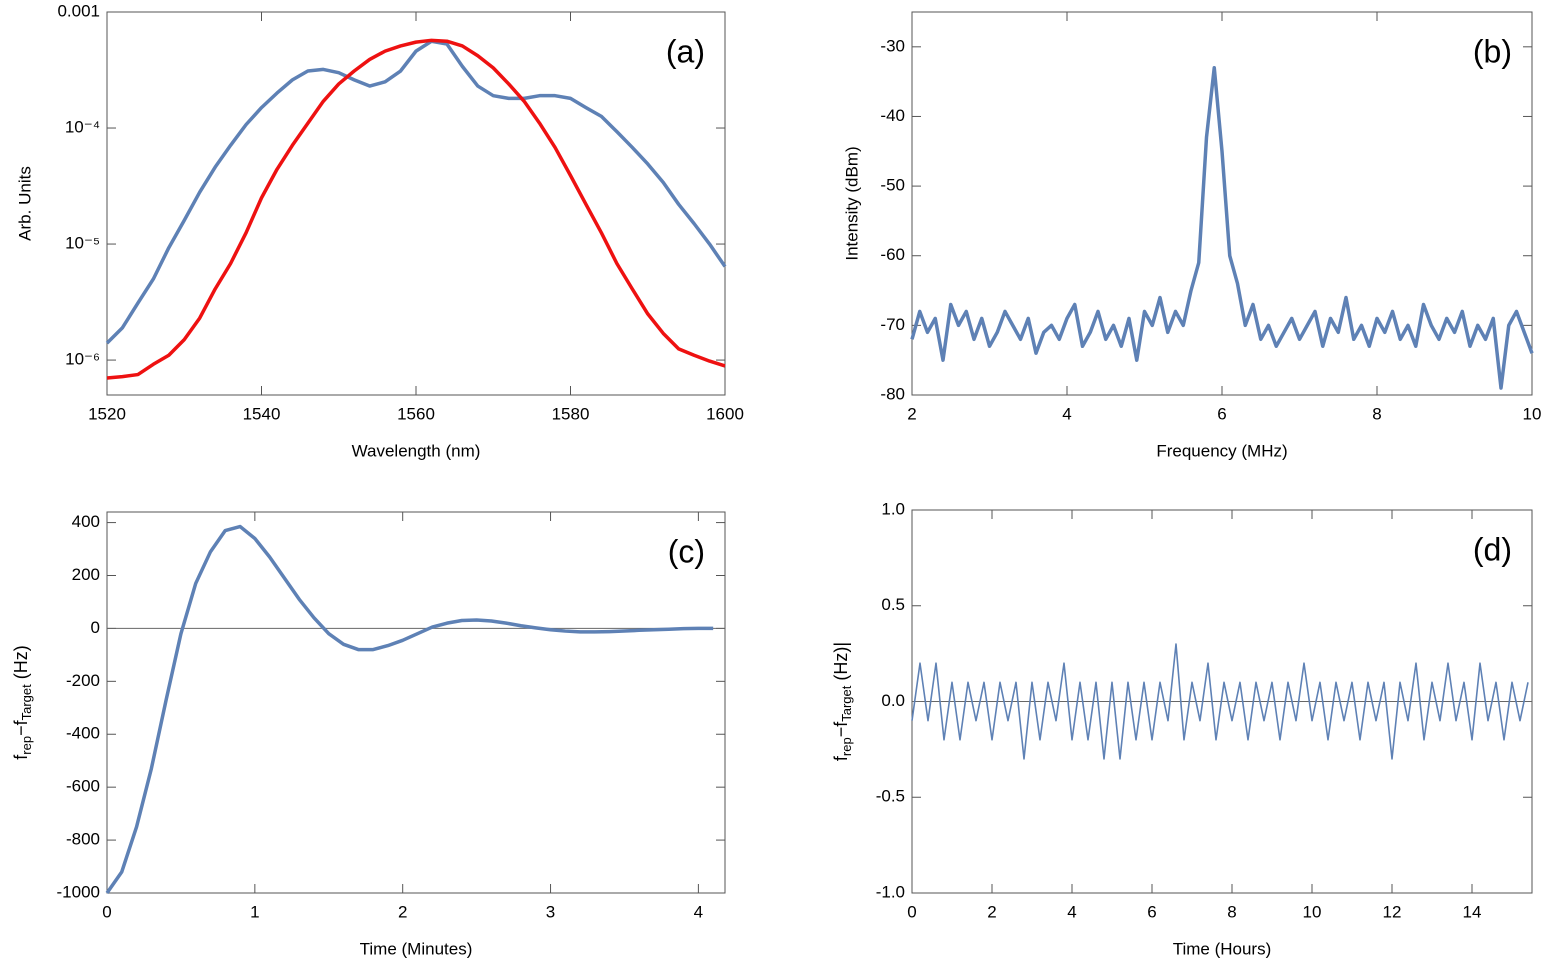  What do you see at coordinates (686, 551) in the screenshot?
I see `panel-label: (c)` at bounding box center [686, 551].